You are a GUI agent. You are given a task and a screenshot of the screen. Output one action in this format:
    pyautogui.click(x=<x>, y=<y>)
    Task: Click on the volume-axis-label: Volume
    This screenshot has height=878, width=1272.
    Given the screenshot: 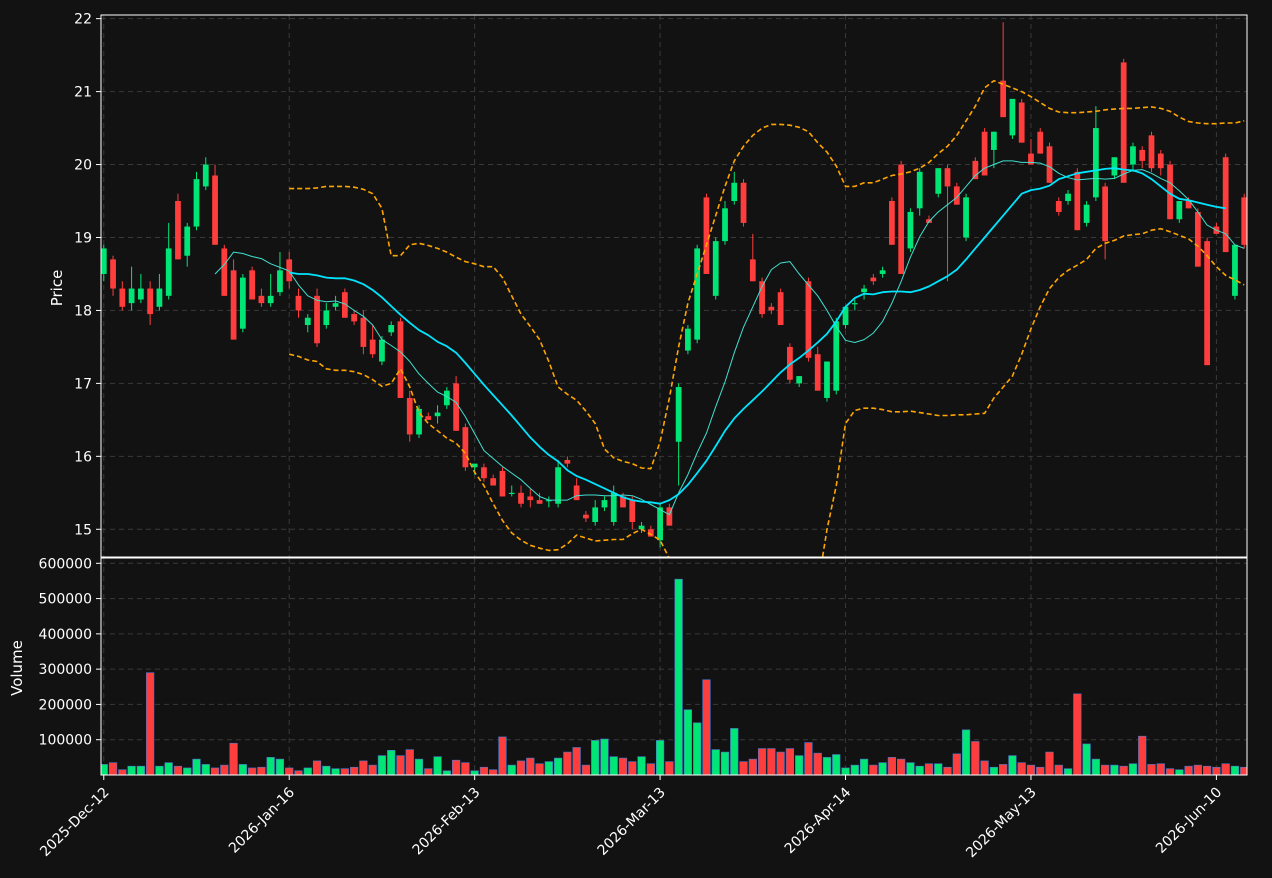 What is the action you would take?
    pyautogui.click(x=17, y=668)
    